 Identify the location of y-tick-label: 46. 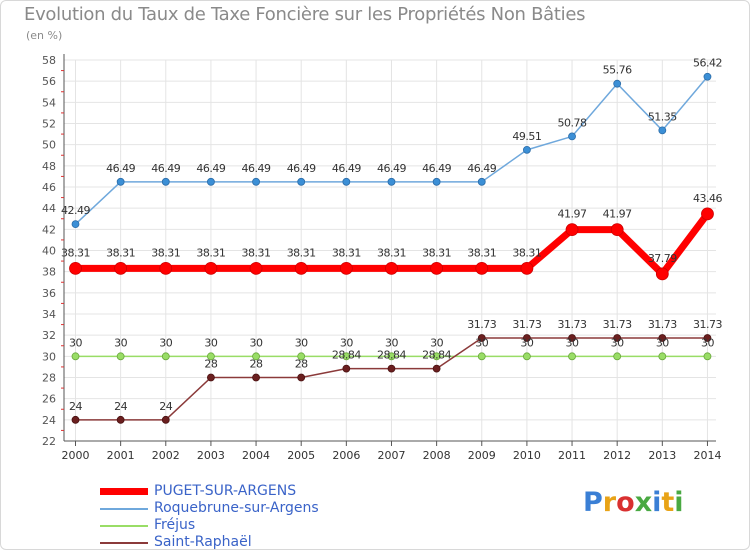
(49, 187).